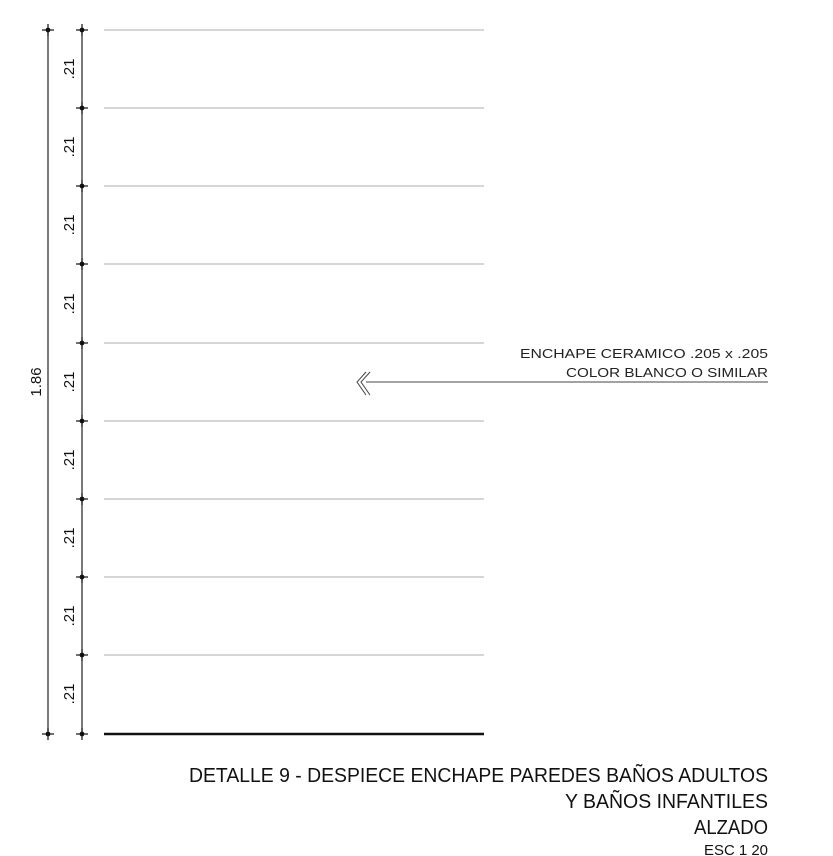  I want to click on callout-leader, so click(562, 383).